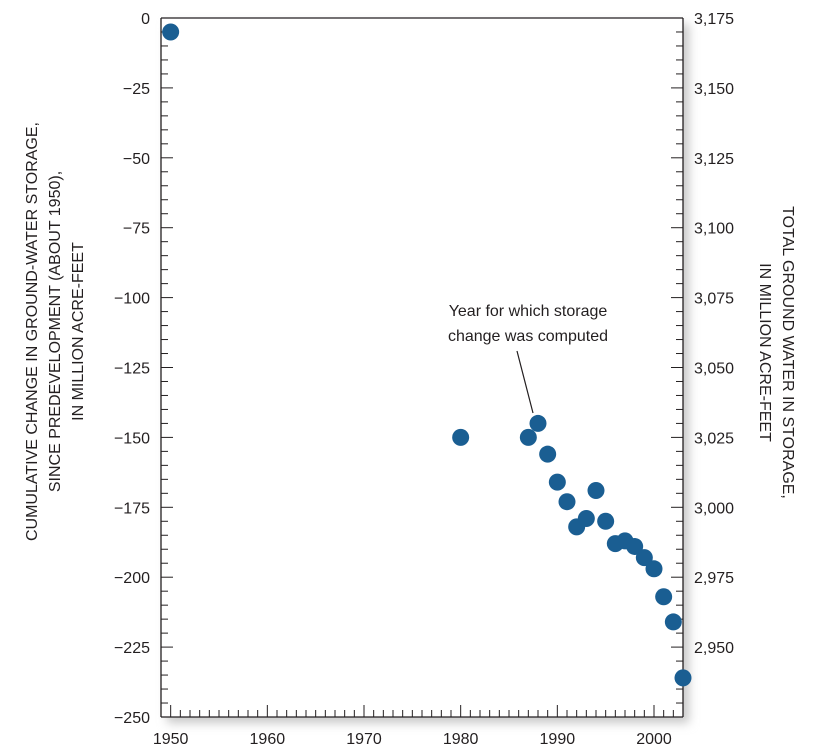 This screenshot has height=756, width=830. I want to click on y-left-tick-label: 0, so click(145, 19).